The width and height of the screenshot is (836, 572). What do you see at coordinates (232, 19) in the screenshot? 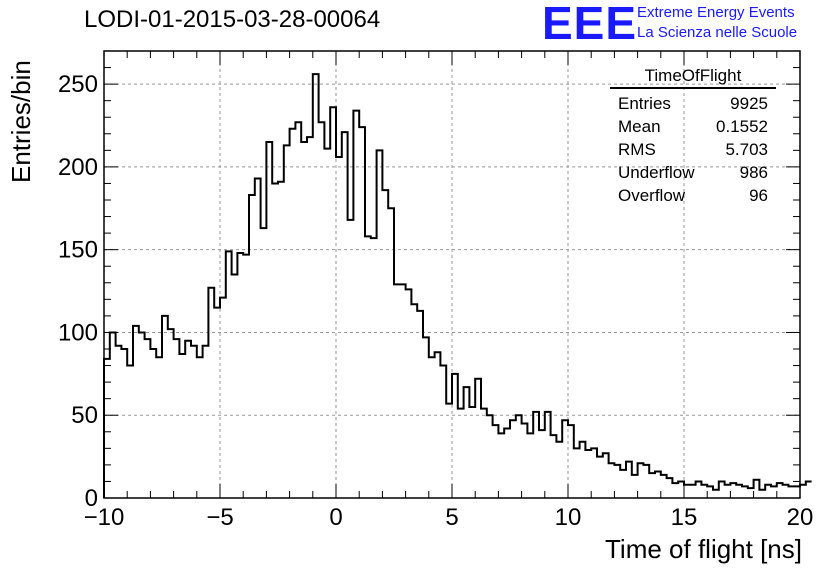
I see `chart-title: LODI-01-2015-03-28-00064` at bounding box center [232, 19].